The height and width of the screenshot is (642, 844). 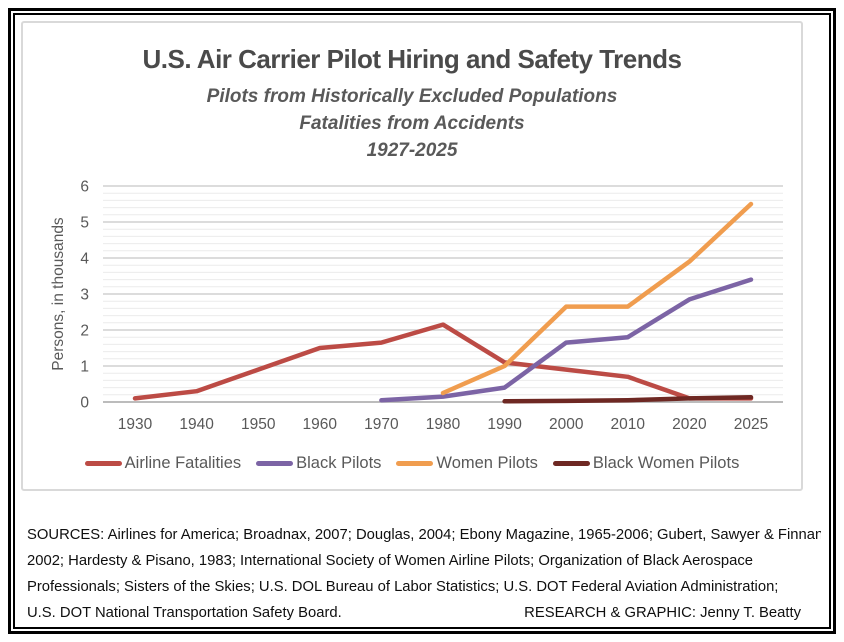 I want to click on y-tick-label: 5, so click(x=84, y=223).